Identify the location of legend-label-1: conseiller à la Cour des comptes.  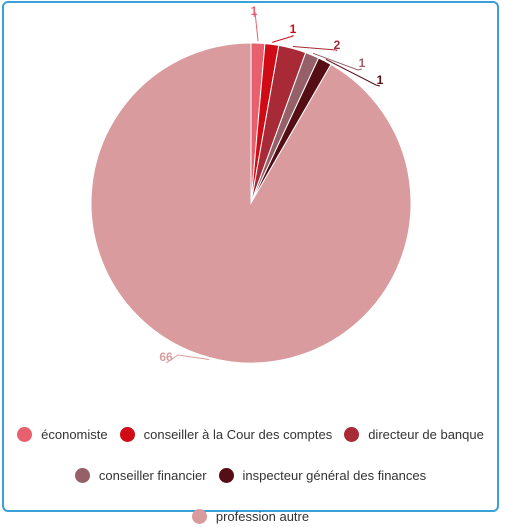
(238, 434).